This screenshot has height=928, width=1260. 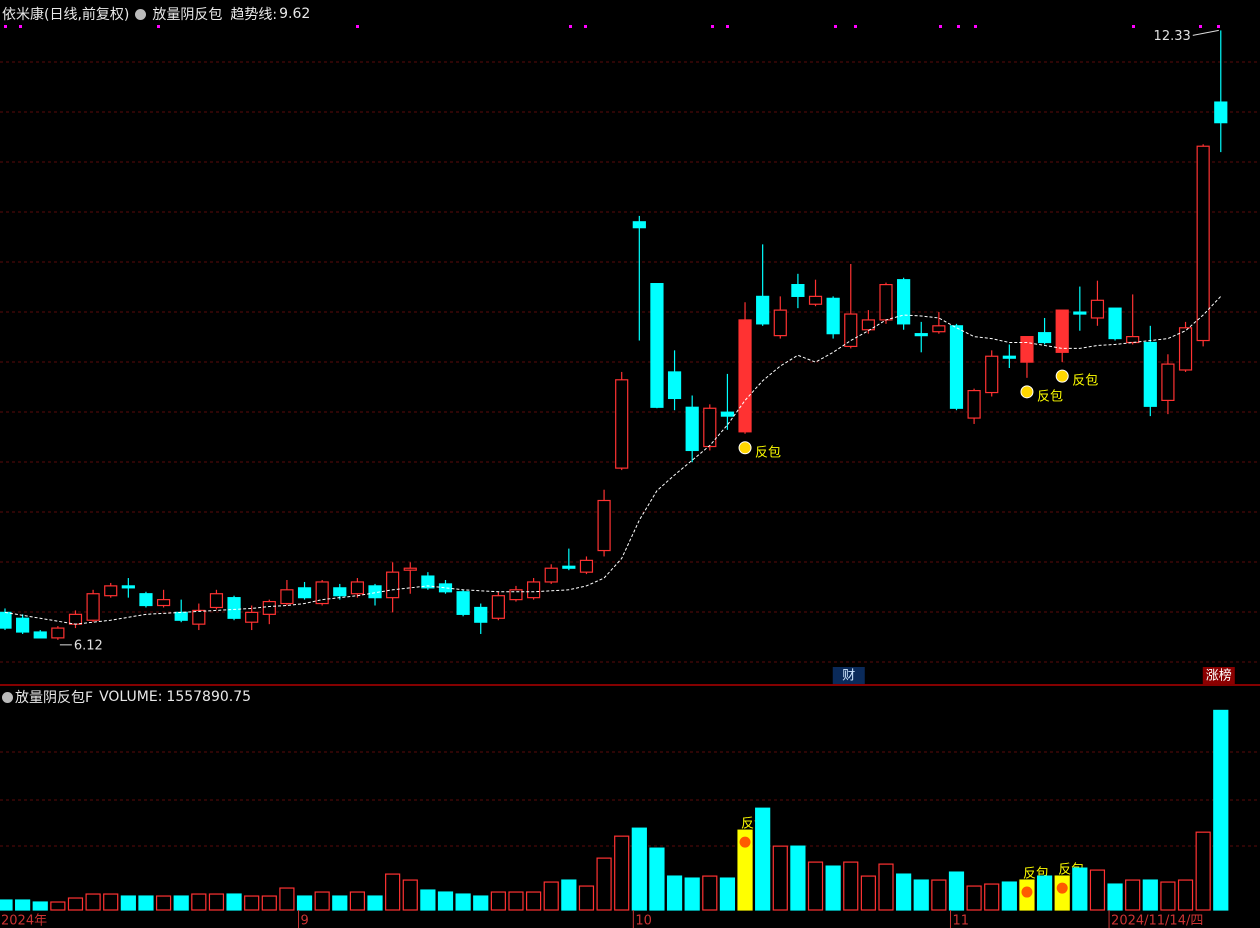 I want to click on chart-title: 依米康(日线,前复权), so click(x=66, y=15).